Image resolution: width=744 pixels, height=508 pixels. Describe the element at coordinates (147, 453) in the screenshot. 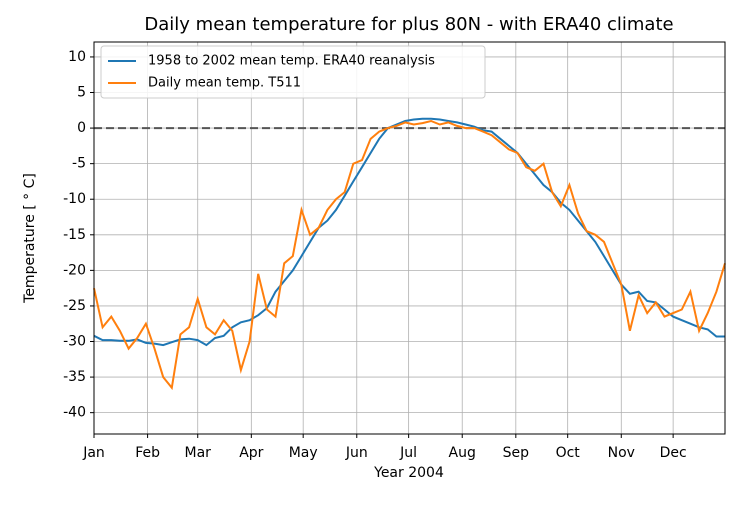

I see `x-tick-label: Feb` at that location.